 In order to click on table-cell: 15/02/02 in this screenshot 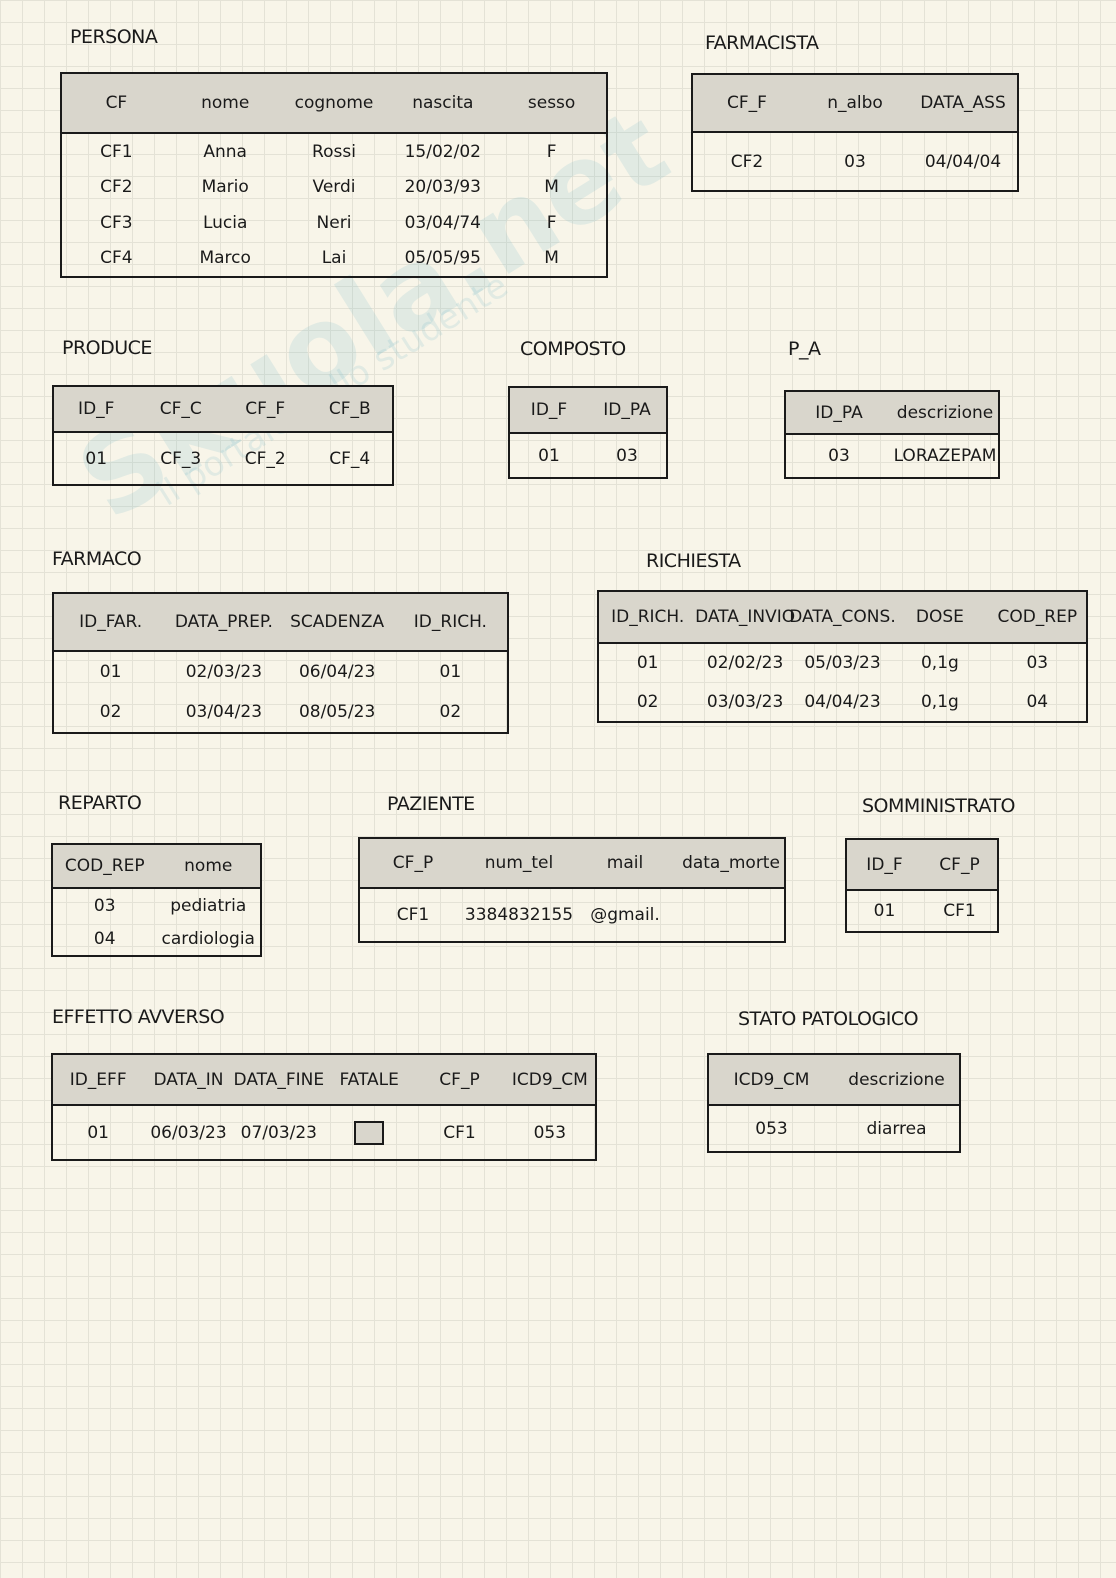, I will do `click(442, 151)`.